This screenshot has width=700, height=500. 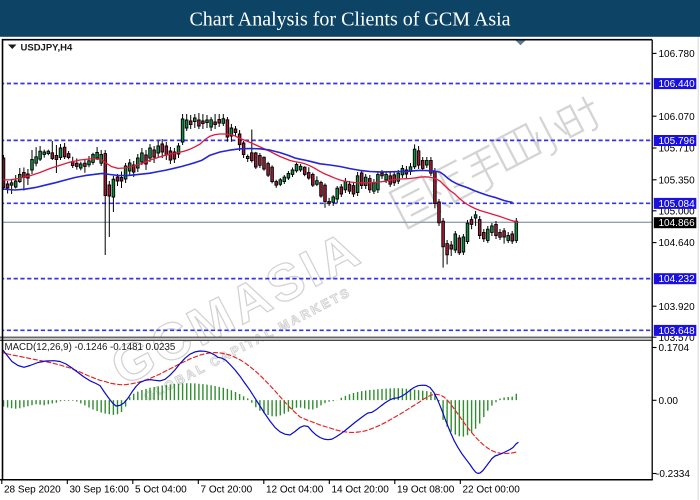 I want to click on svg-text: 105.000, so click(x=677, y=211).